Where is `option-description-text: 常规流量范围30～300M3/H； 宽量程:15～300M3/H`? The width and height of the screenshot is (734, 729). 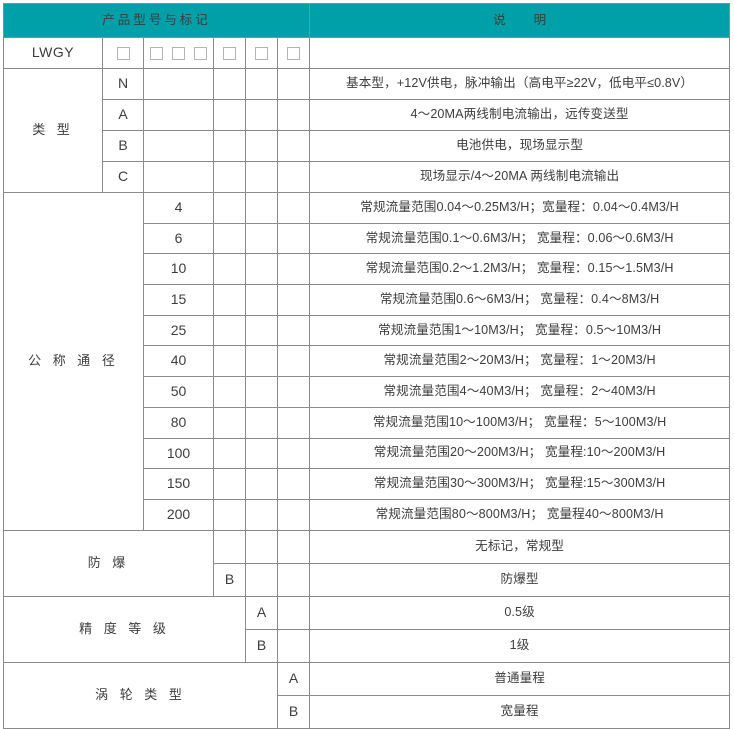 option-description-text: 常规流量范围30～300M3/H； 宽量程:15～300M3/H is located at coordinates (519, 483).